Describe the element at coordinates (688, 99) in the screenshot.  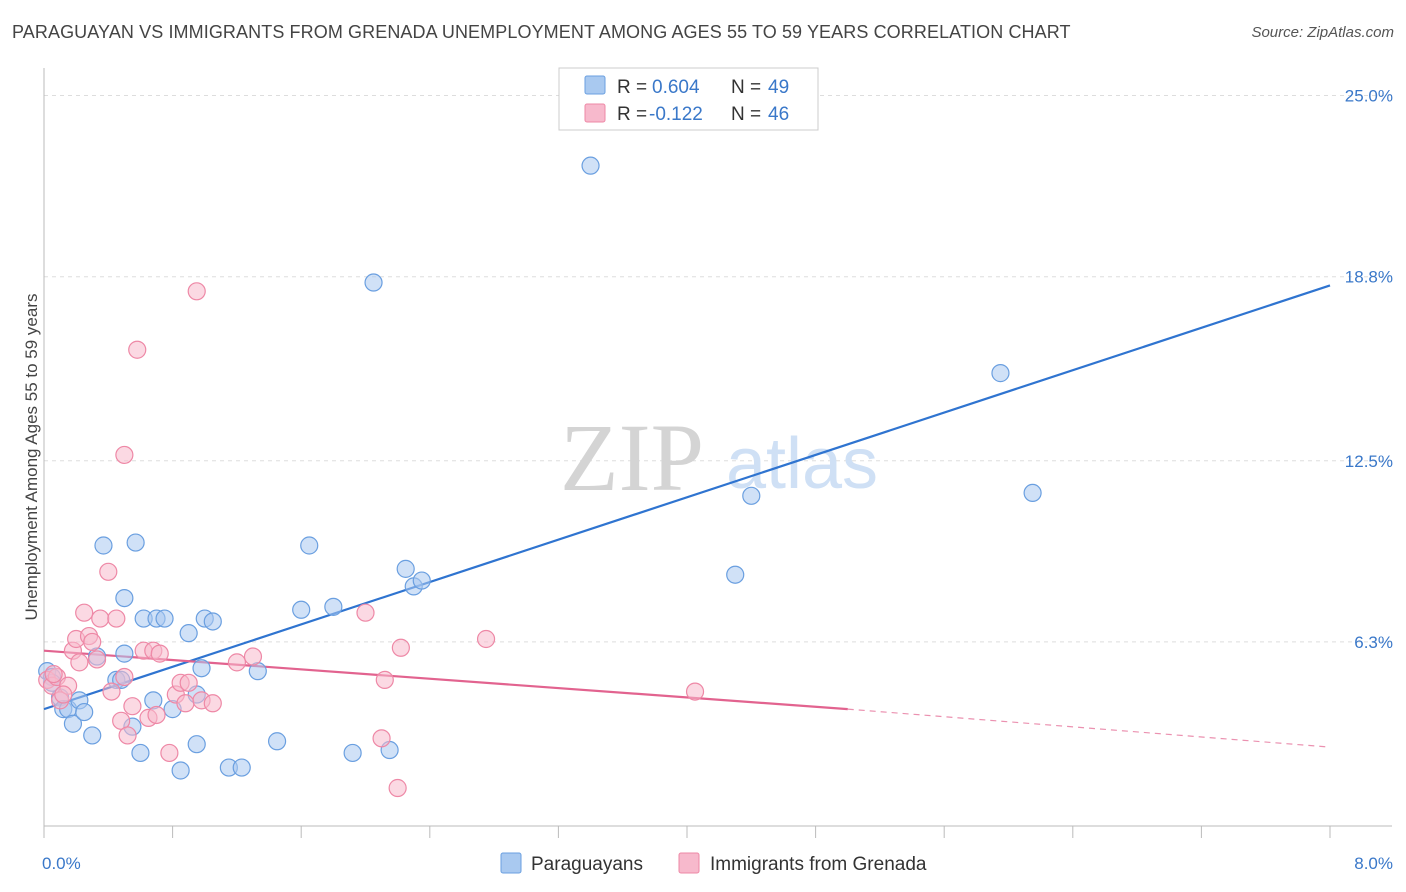
I see `top-legend: R = 0.604 N = 49 R = -0.122 N = 46` at that location.